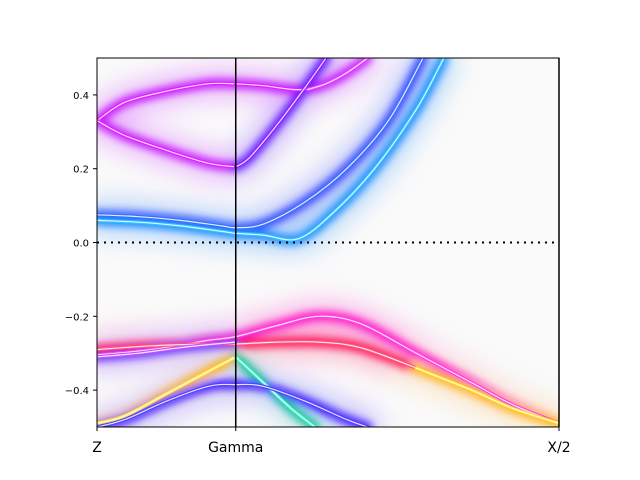 Image resolution: width=640 pixels, height=480 pixels. Describe the element at coordinates (558, 448) in the screenshot. I see `x-tick-label: X/2` at that location.